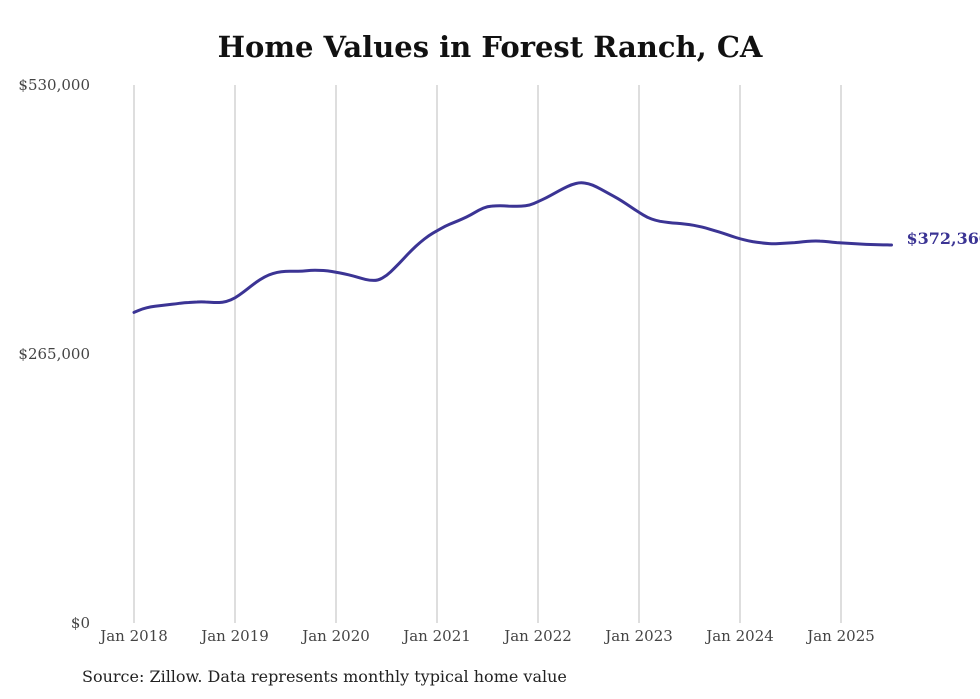 The height and width of the screenshot is (699, 980). Describe the element at coordinates (739, 636) in the screenshot. I see `x-tick-label: Jan 2024` at that location.